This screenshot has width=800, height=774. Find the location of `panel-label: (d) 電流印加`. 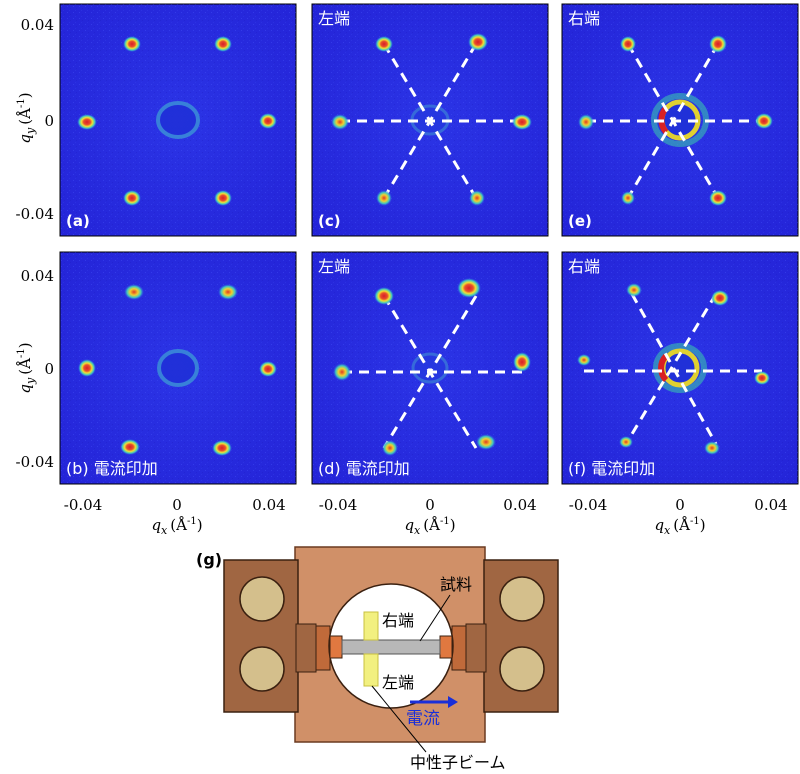

panel-label: (d) 電流印加 is located at coordinates (364, 468).